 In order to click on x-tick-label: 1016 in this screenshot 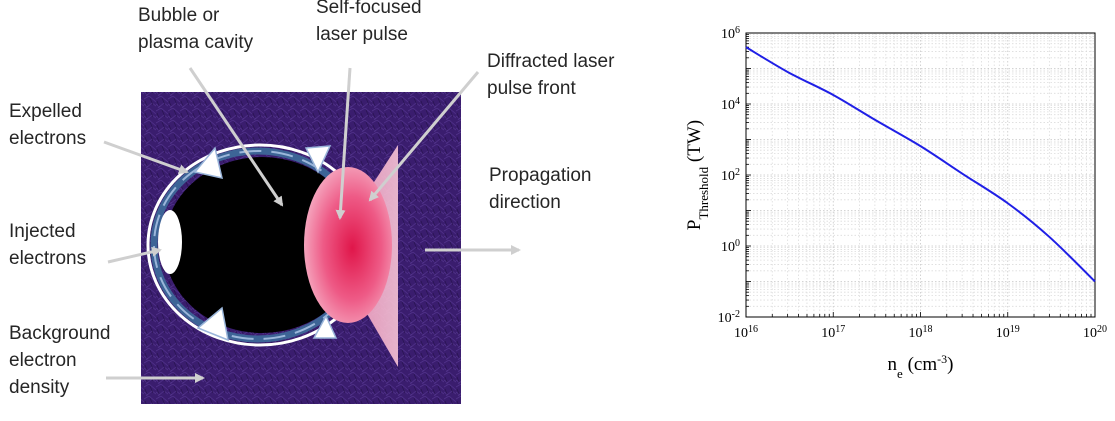, I will do `click(746, 333)`.